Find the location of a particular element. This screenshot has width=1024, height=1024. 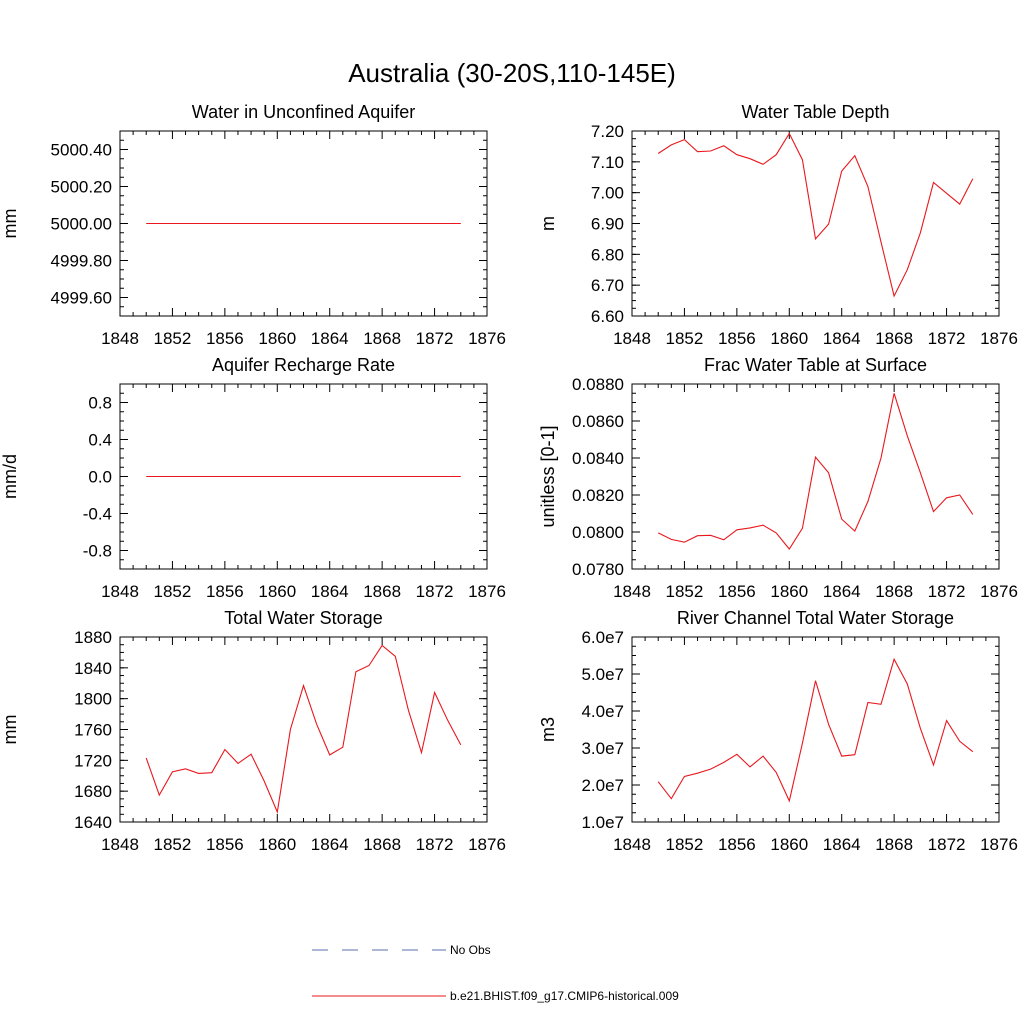

y-tick-label: 7.00 is located at coordinates (607, 193).